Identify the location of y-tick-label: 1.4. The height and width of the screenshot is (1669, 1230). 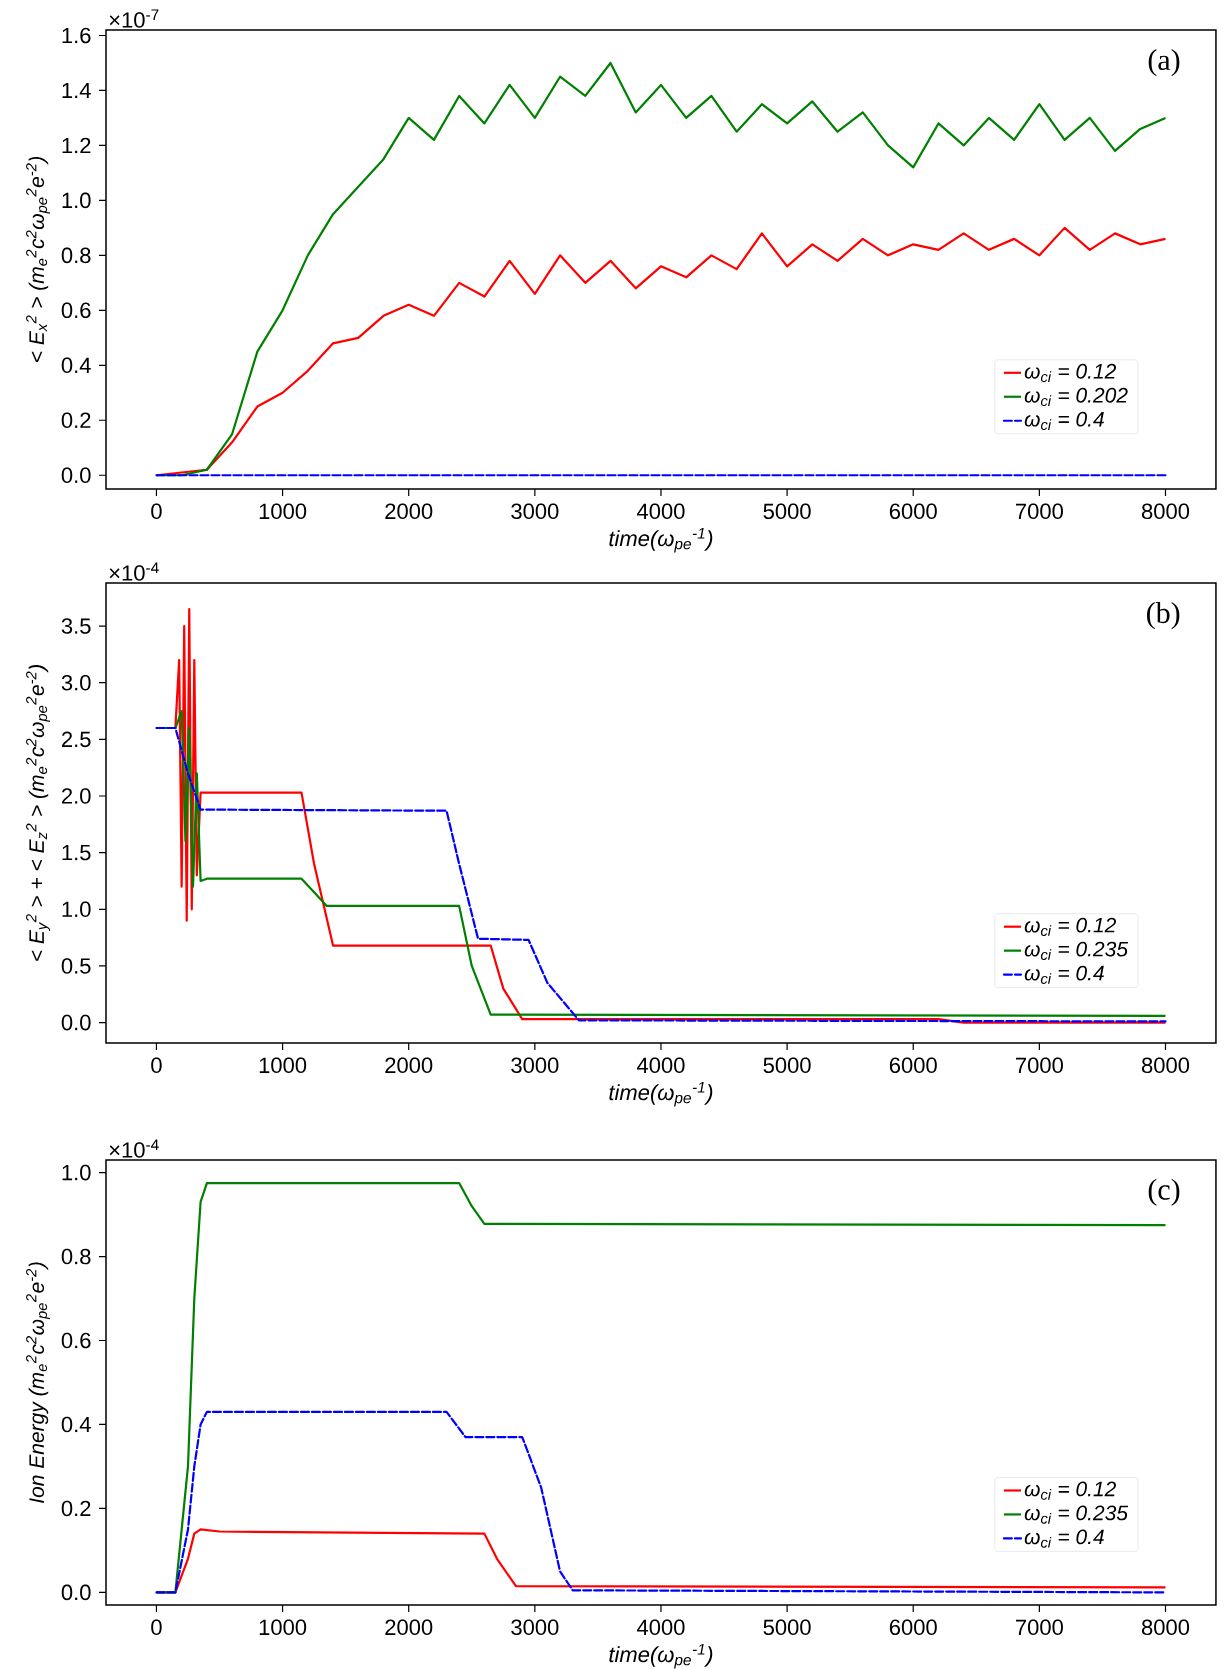
(76, 90).